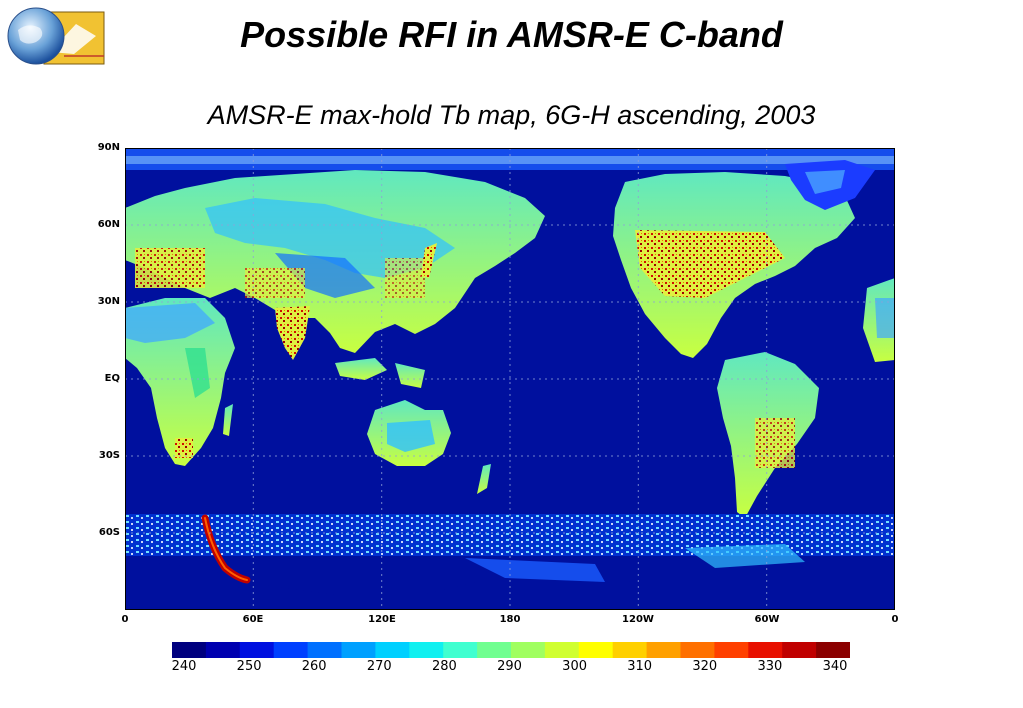 The image size is (1023, 708). Describe the element at coordinates (379, 666) in the screenshot. I see `colorbar-tick-label: 270` at that location.